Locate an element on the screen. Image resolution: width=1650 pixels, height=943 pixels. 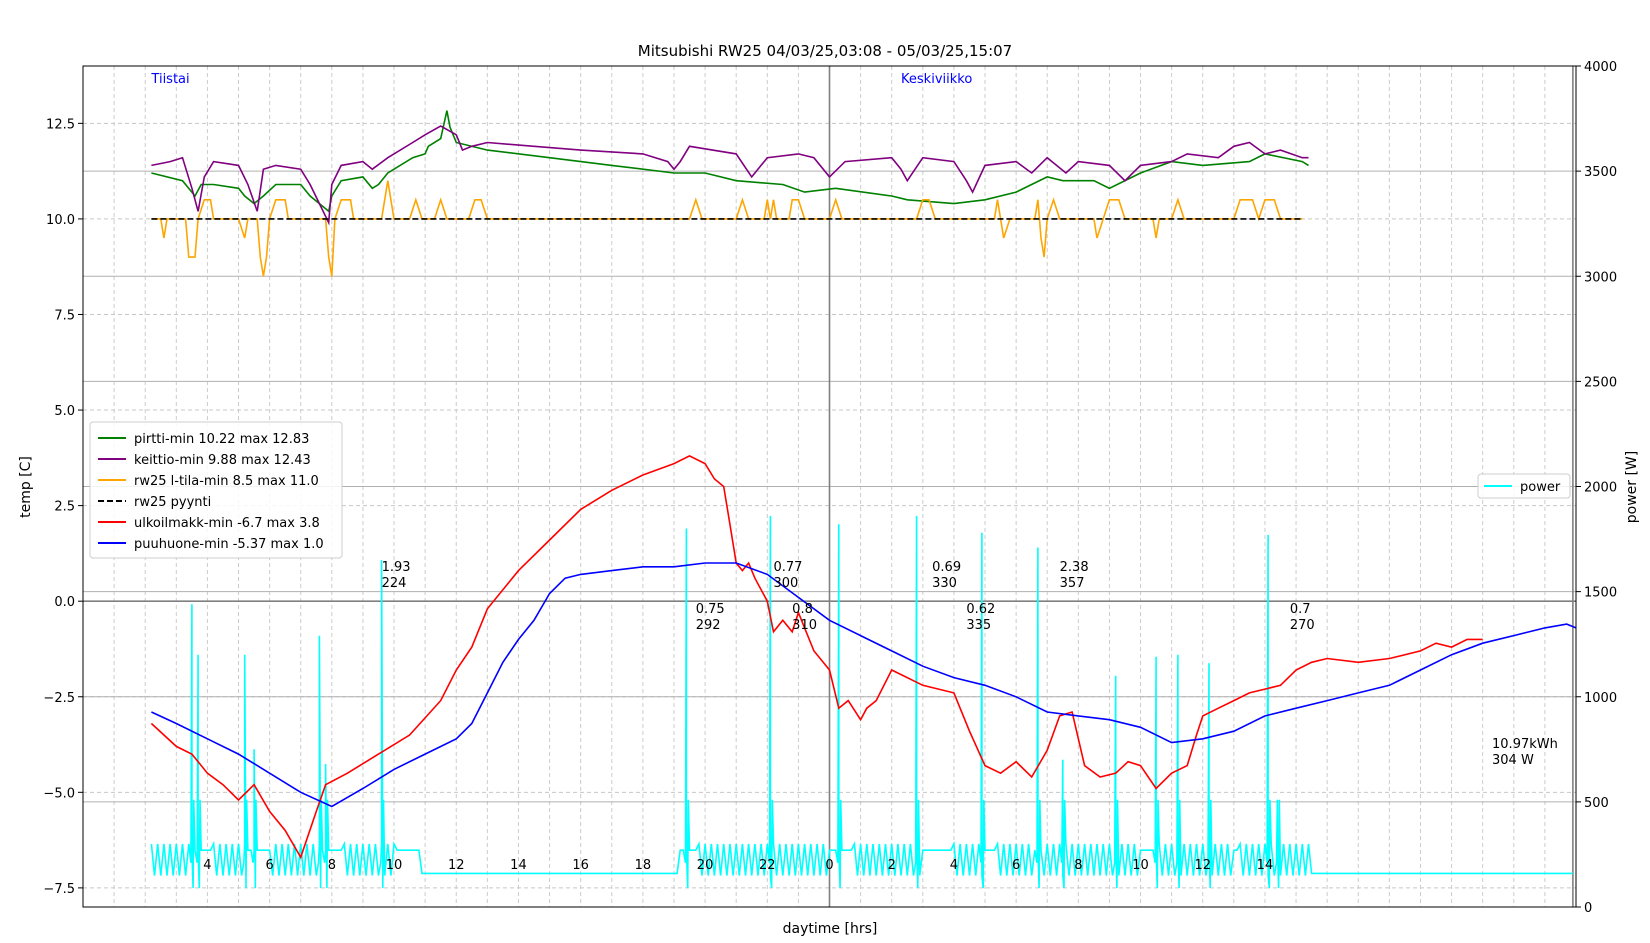
hour-tick-label: 2 is located at coordinates (892, 865).